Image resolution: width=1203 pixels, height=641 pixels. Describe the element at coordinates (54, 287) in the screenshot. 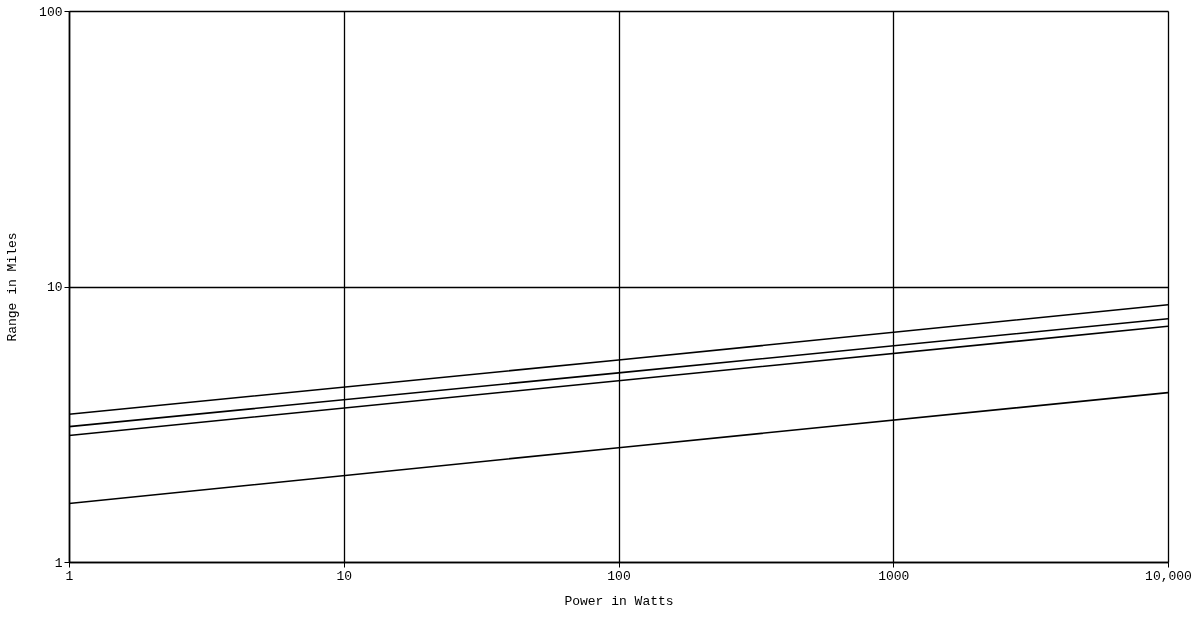

I see `y-tick-label: 10` at that location.